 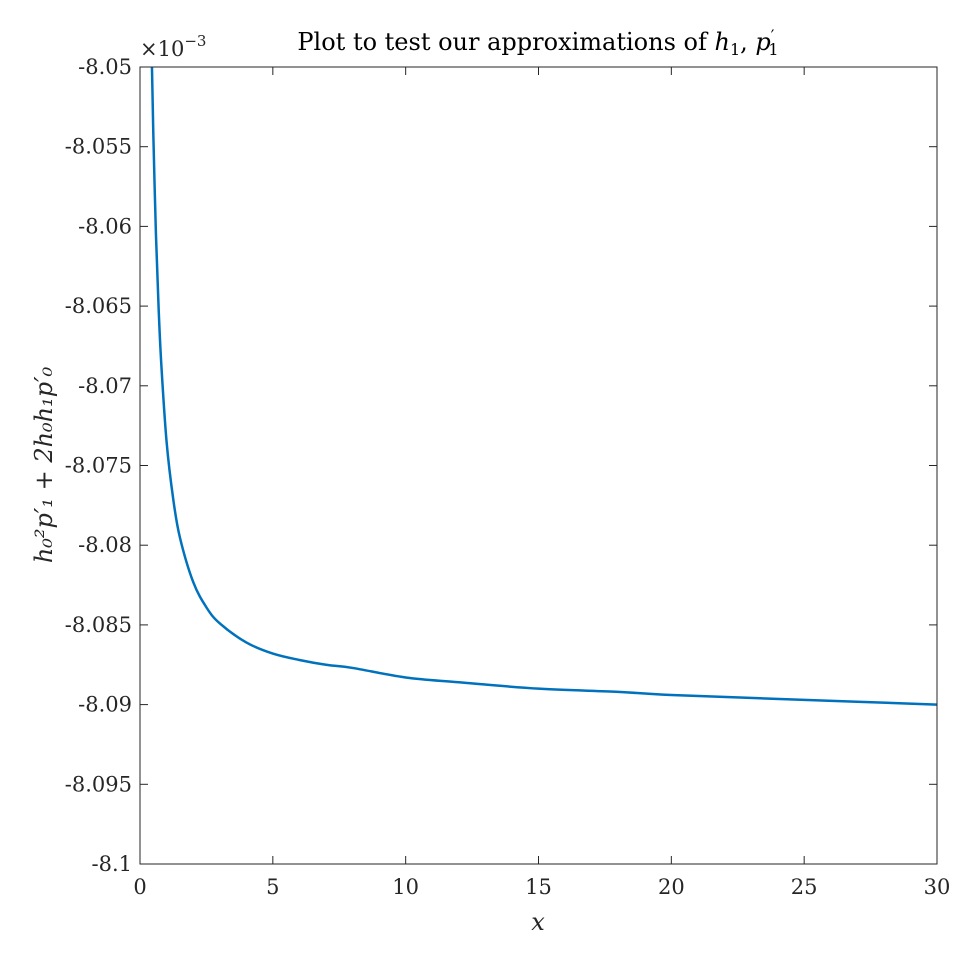 I want to click on title-h-sub: 1, so click(x=735, y=49).